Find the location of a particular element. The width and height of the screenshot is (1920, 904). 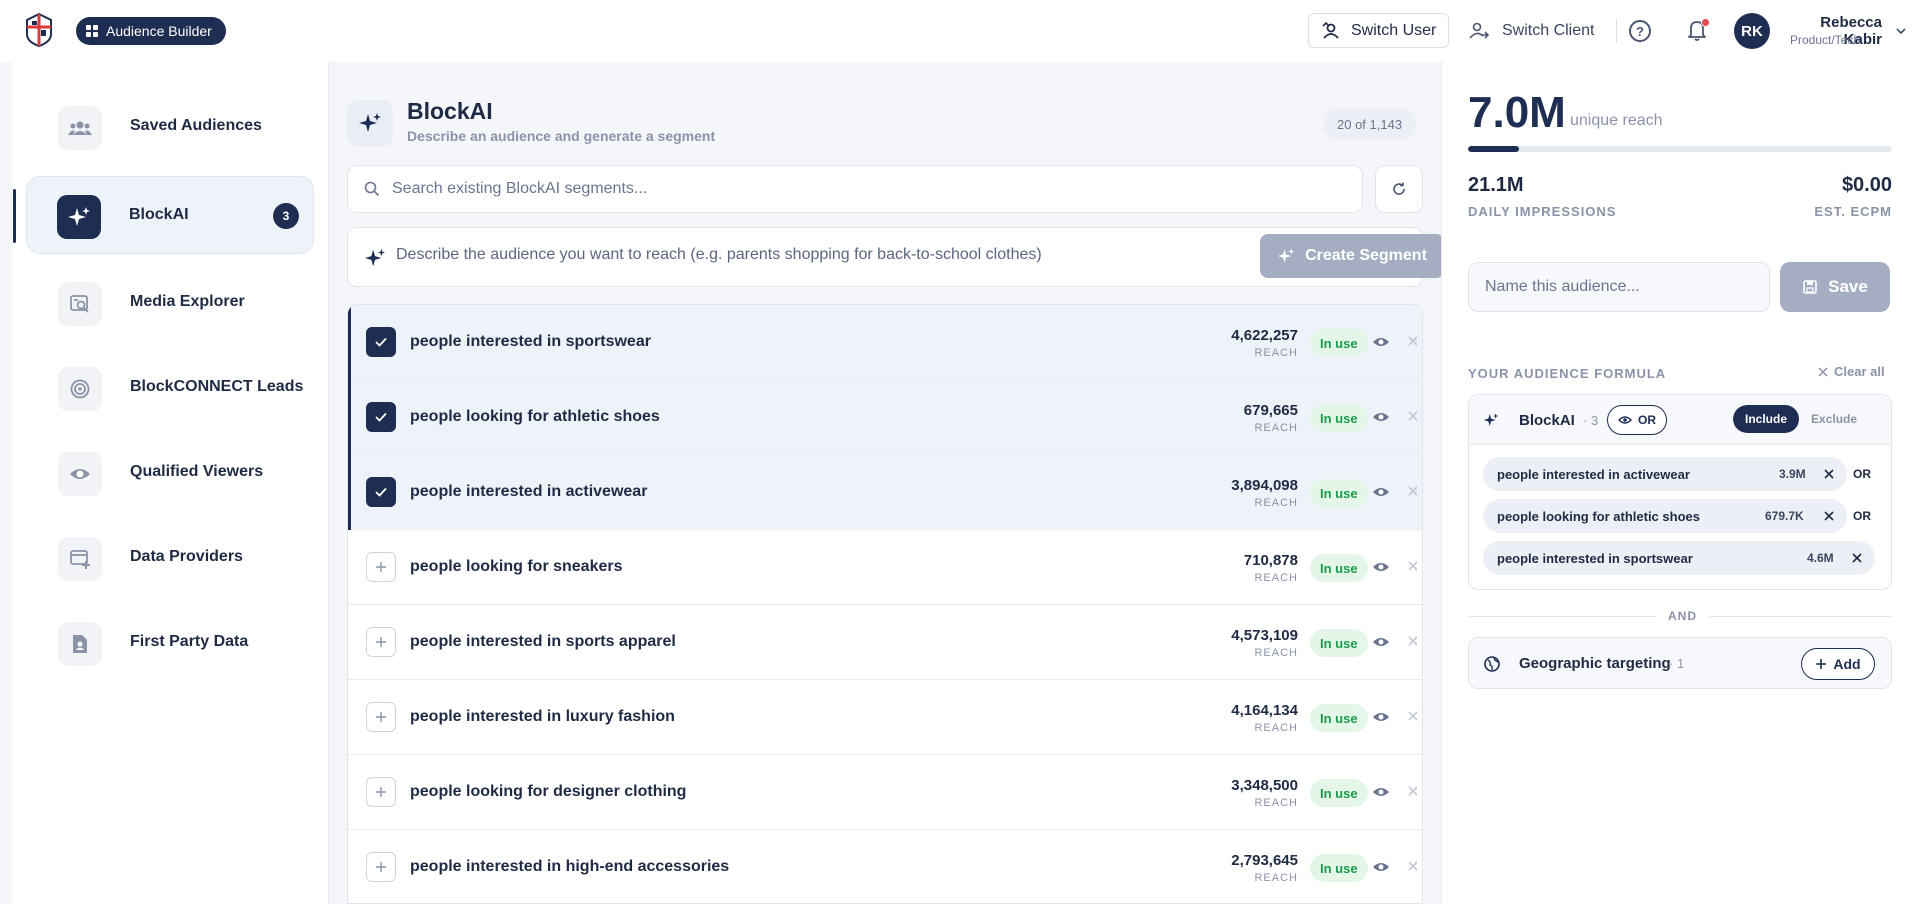

grid-icon is located at coordinates (92, 31).